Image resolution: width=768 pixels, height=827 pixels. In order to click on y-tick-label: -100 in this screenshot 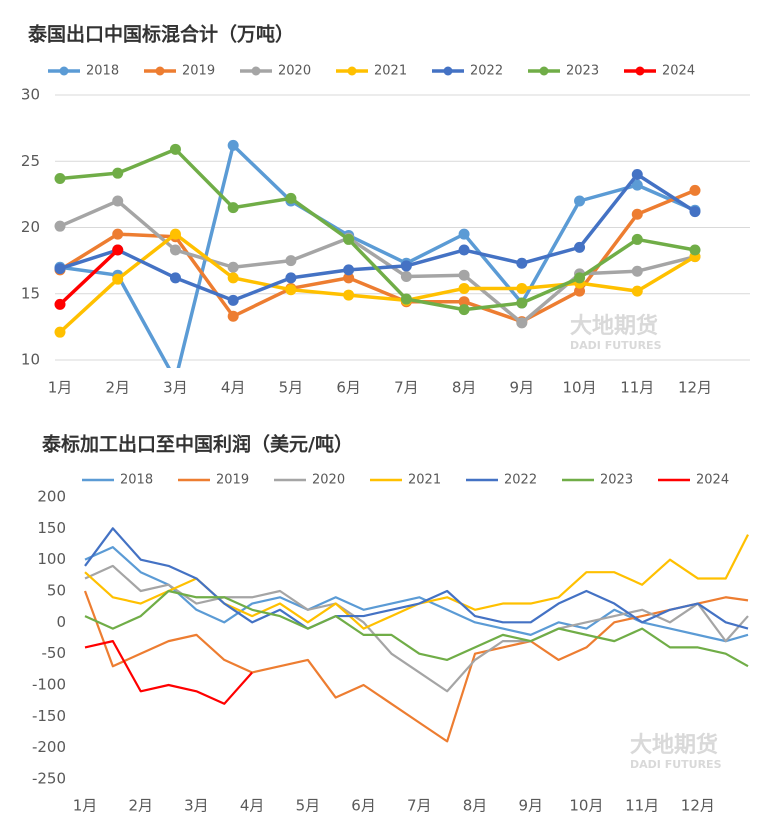, I will do `click(49, 685)`.